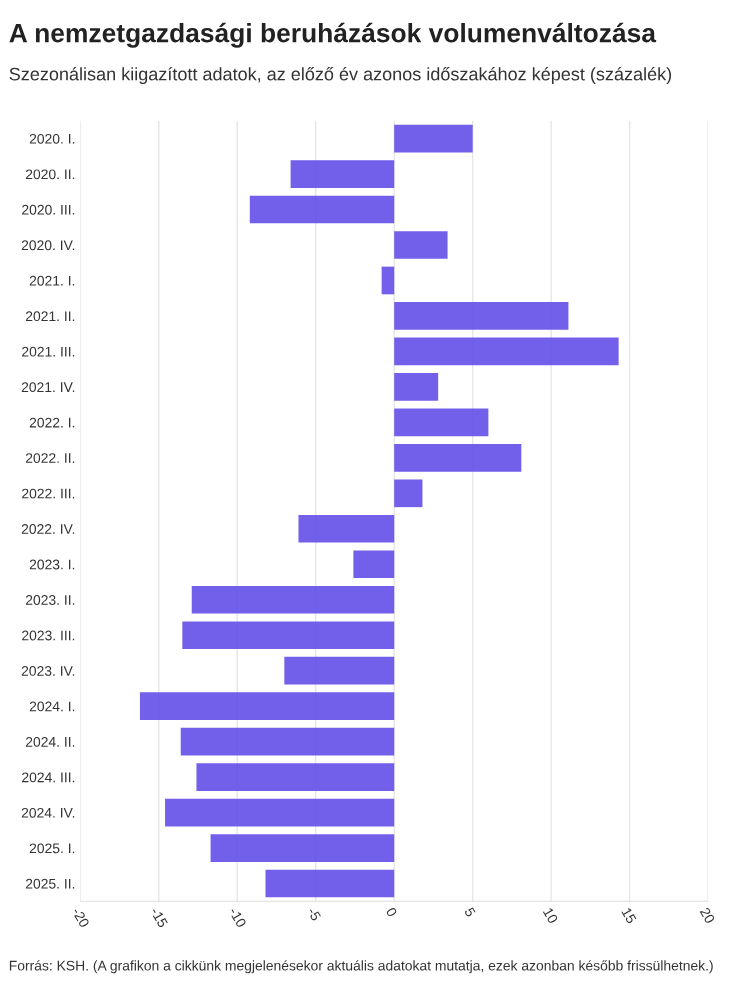 The height and width of the screenshot is (1007, 730). I want to click on x-tick-label: 10, so click(550, 916).